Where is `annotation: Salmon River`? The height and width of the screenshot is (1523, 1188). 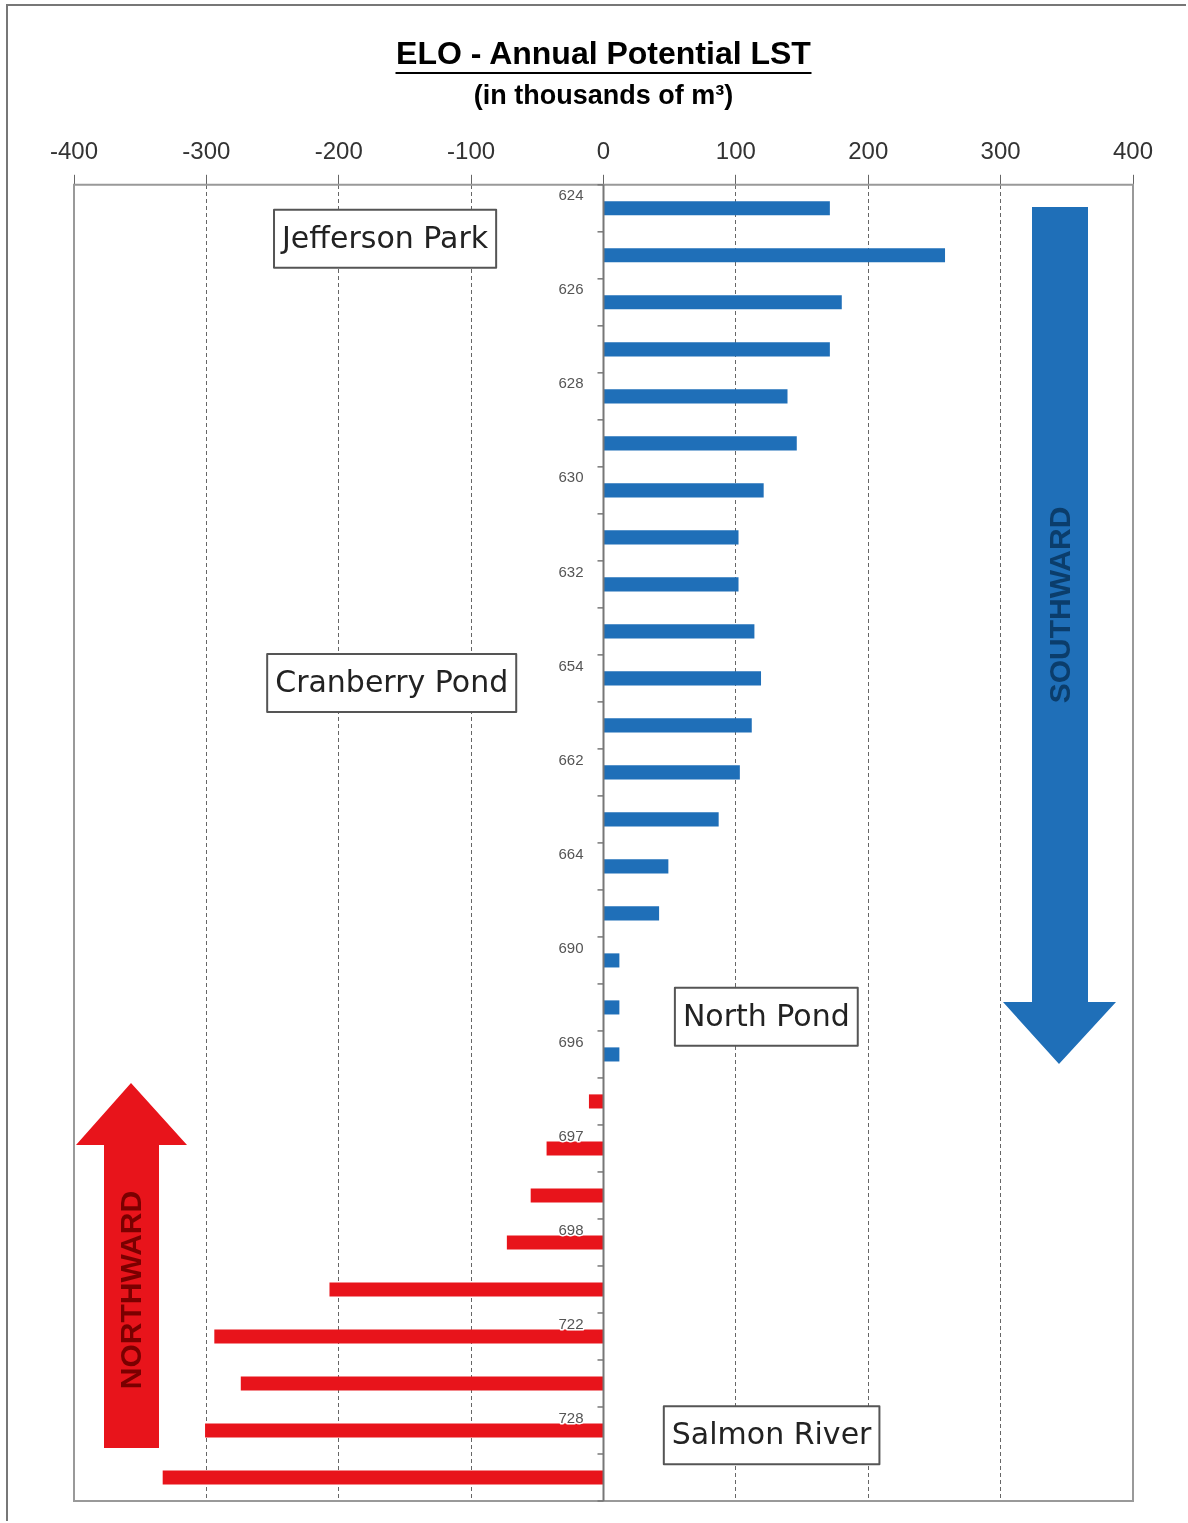 annotation: Salmon River is located at coordinates (772, 1433).